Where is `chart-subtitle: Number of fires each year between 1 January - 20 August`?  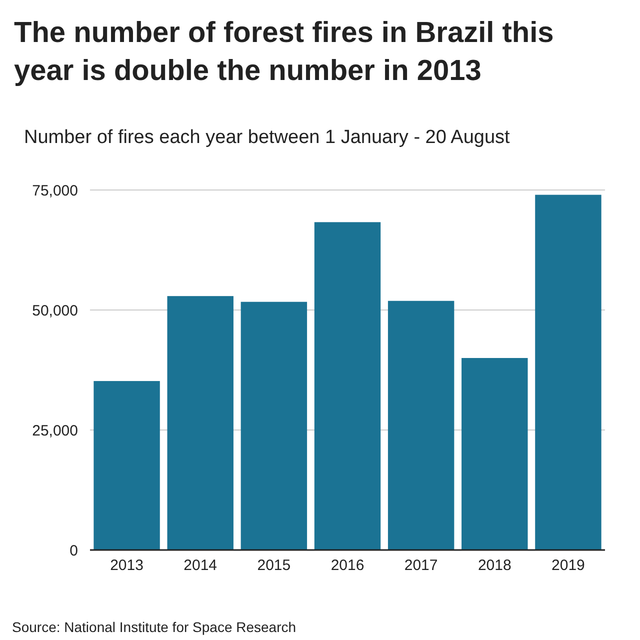 chart-subtitle: Number of fires each year between 1 January - 20 August is located at coordinates (267, 137).